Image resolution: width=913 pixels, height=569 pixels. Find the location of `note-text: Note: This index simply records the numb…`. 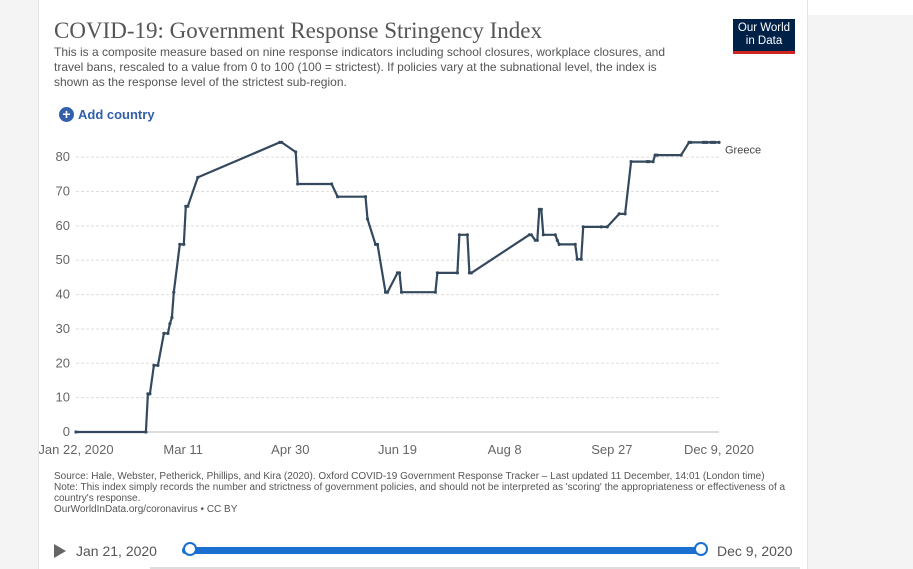

note-text: Note: This index simply records the numb… is located at coordinates (420, 493).